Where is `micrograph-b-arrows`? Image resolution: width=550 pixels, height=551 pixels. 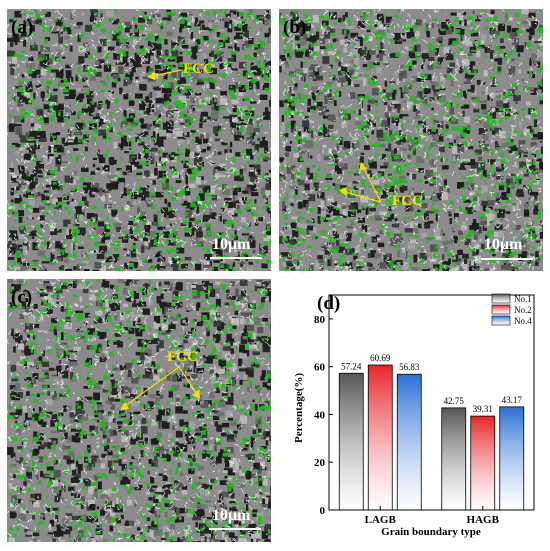
micrograph-b-arrows is located at coordinates (360, 182).